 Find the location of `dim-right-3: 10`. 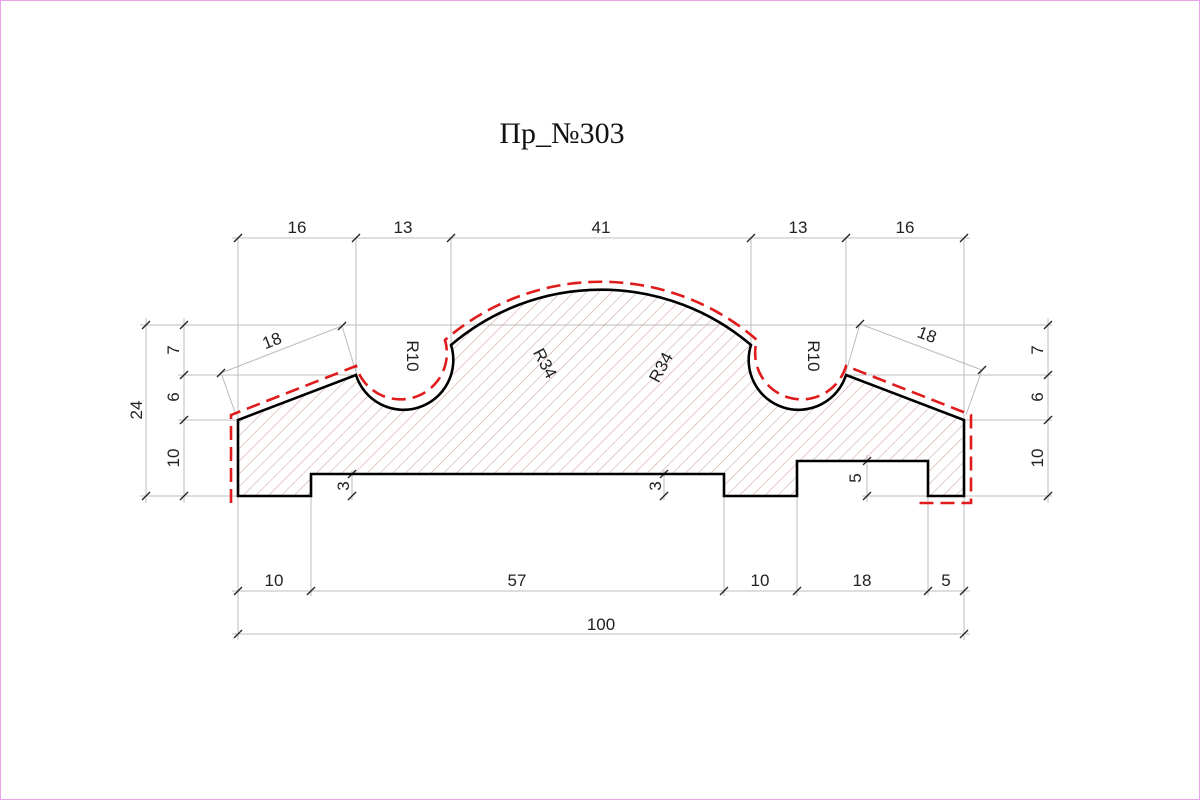

dim-right-3: 10 is located at coordinates (1037, 458).